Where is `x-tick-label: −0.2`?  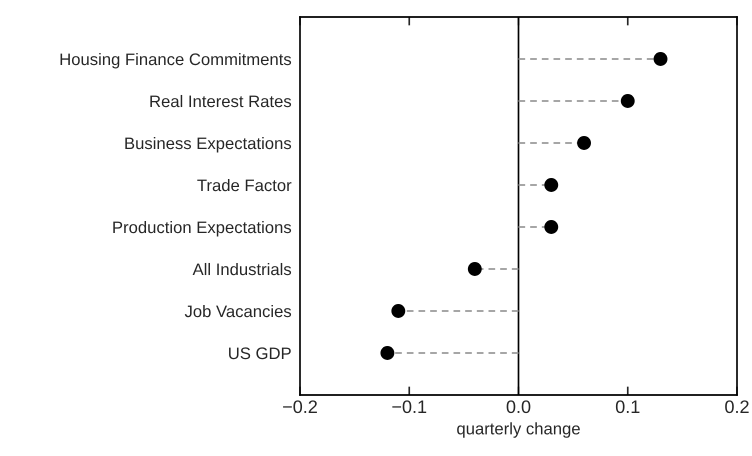 x-tick-label: −0.2 is located at coordinates (300, 407).